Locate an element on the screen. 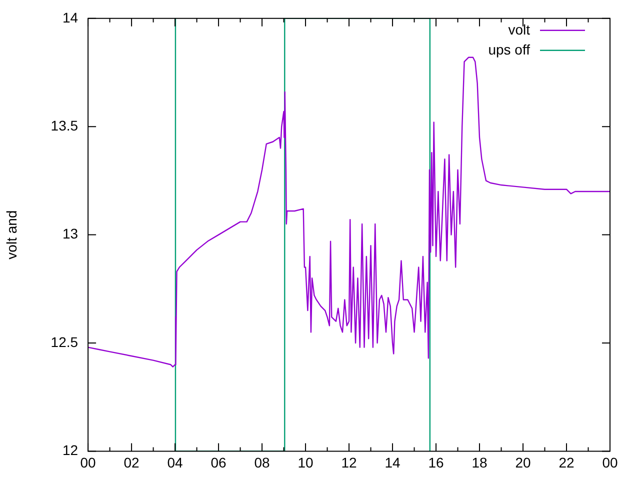 This screenshot has height=480, width=640. y-tick-label: 12 is located at coordinates (70, 450).